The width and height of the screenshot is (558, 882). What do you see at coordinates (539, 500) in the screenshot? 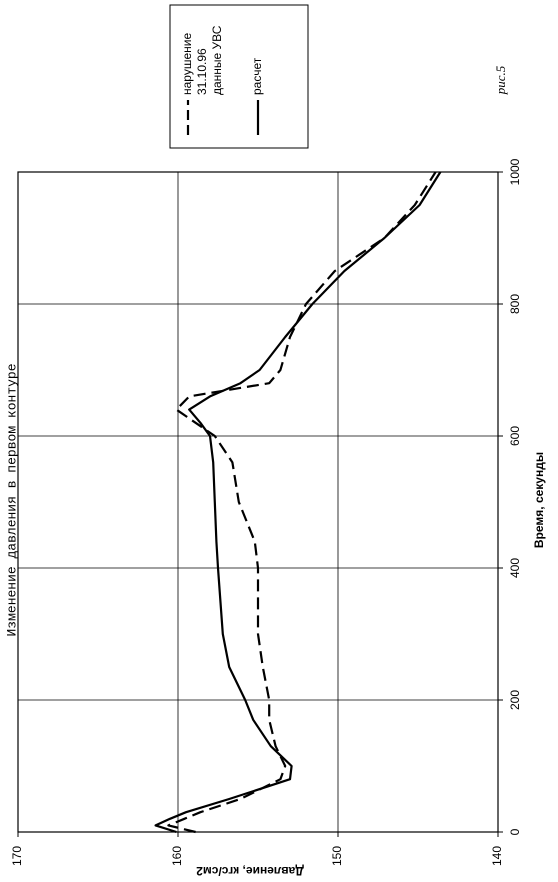
I see `x-axis-label: Время, секунды` at bounding box center [539, 500].